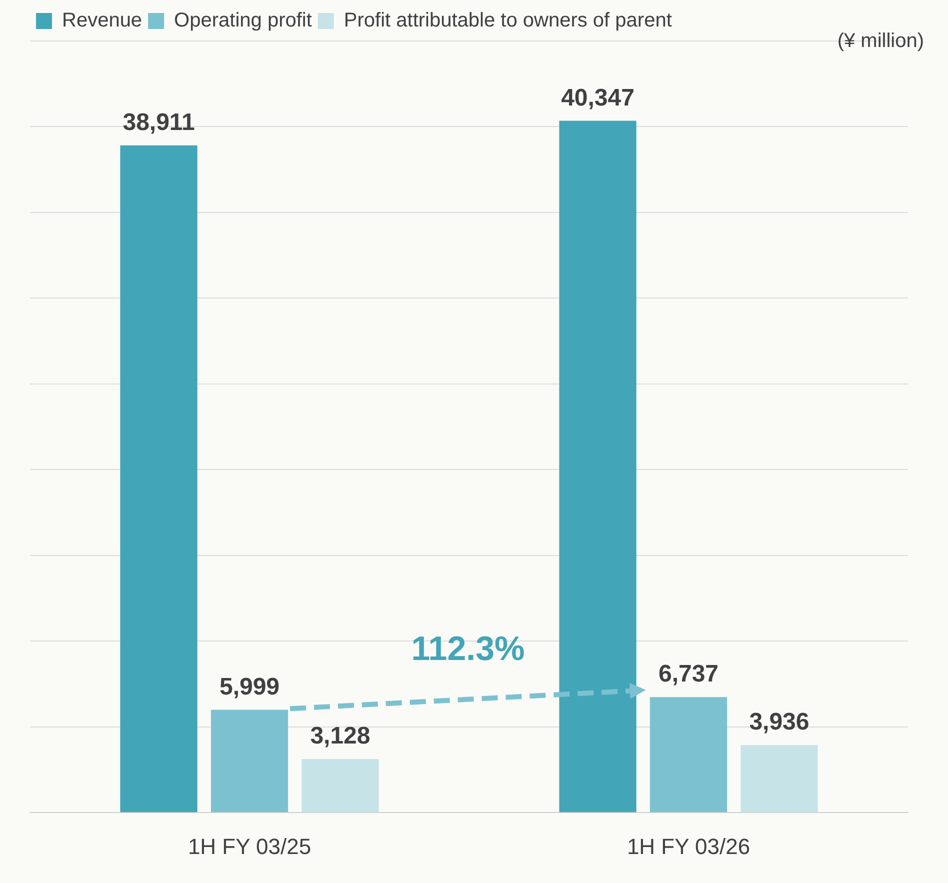  Describe the element at coordinates (508, 21) in the screenshot. I see `legend-label: Profit attributable to owners of parent` at that location.